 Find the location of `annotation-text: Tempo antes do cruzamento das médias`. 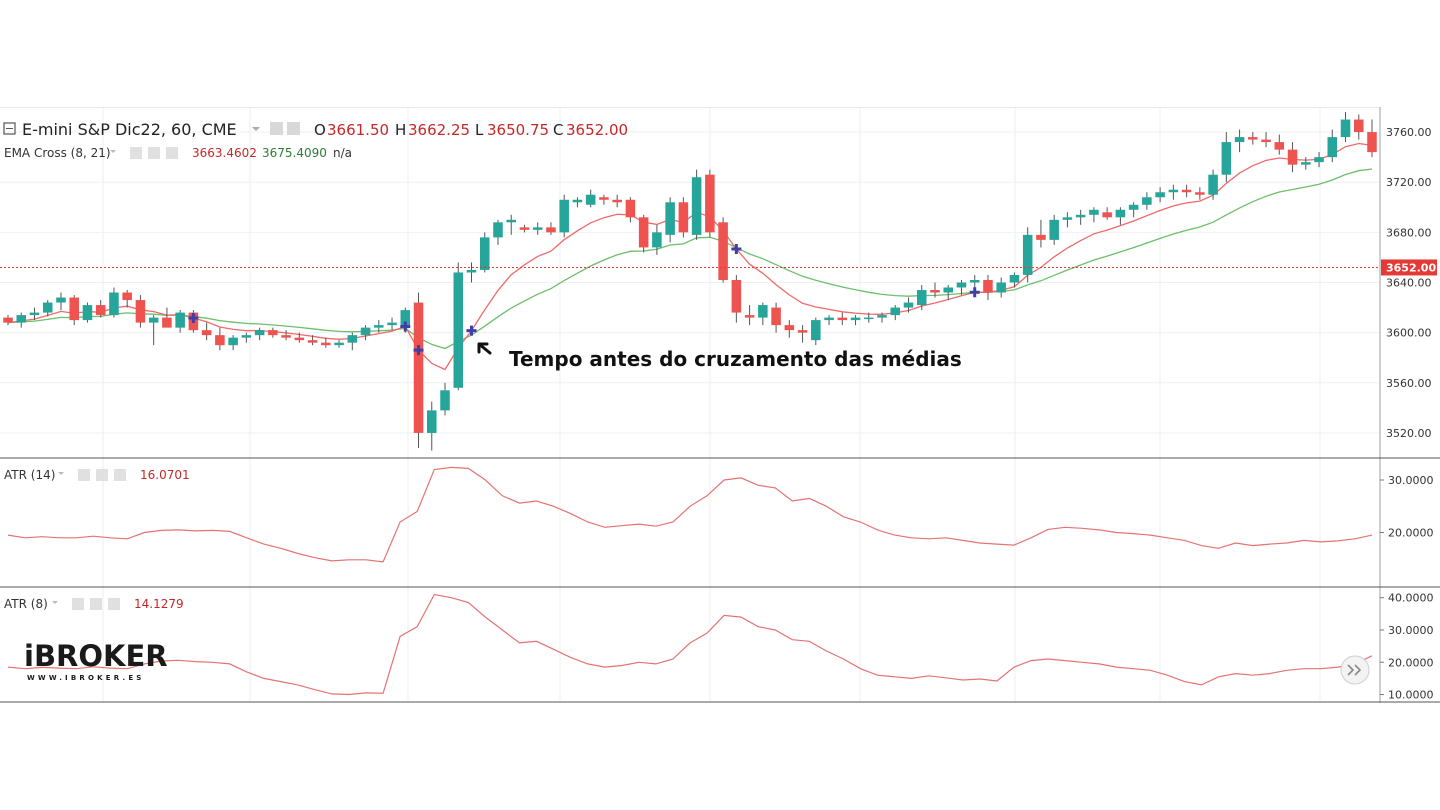

annotation-text: Tempo antes do cruzamento das médias is located at coordinates (735, 359).